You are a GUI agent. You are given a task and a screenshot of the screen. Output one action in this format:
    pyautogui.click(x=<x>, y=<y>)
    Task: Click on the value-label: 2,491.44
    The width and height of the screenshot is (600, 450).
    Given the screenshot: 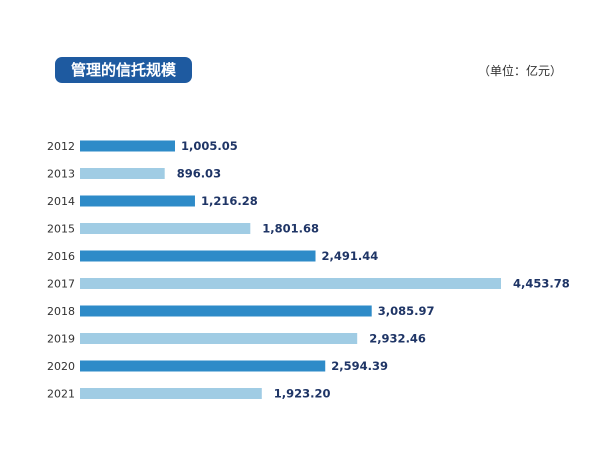 What is the action you would take?
    pyautogui.click(x=350, y=256)
    